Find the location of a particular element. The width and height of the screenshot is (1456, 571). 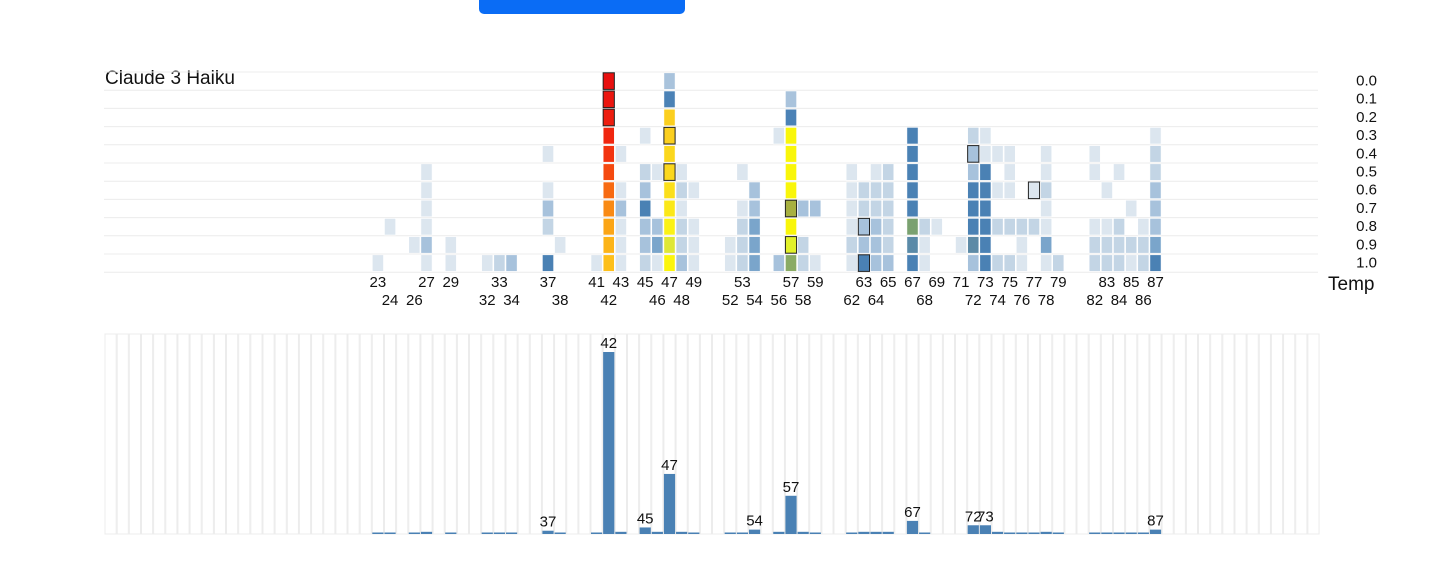

temperature-label: 0.3 is located at coordinates (1366, 135).